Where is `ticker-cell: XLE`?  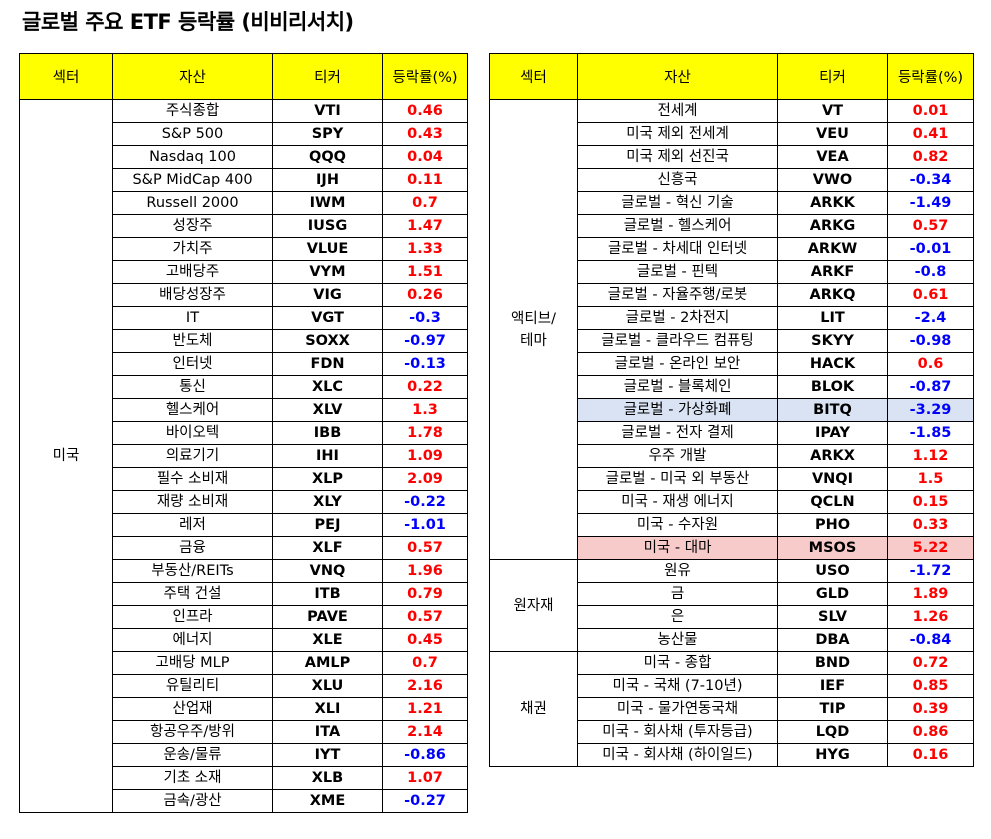 ticker-cell: XLE is located at coordinates (327, 640).